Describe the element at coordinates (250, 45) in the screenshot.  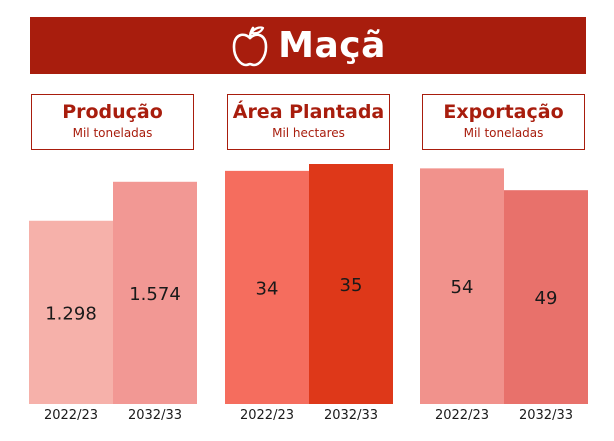
I see `apple-icon` at that location.